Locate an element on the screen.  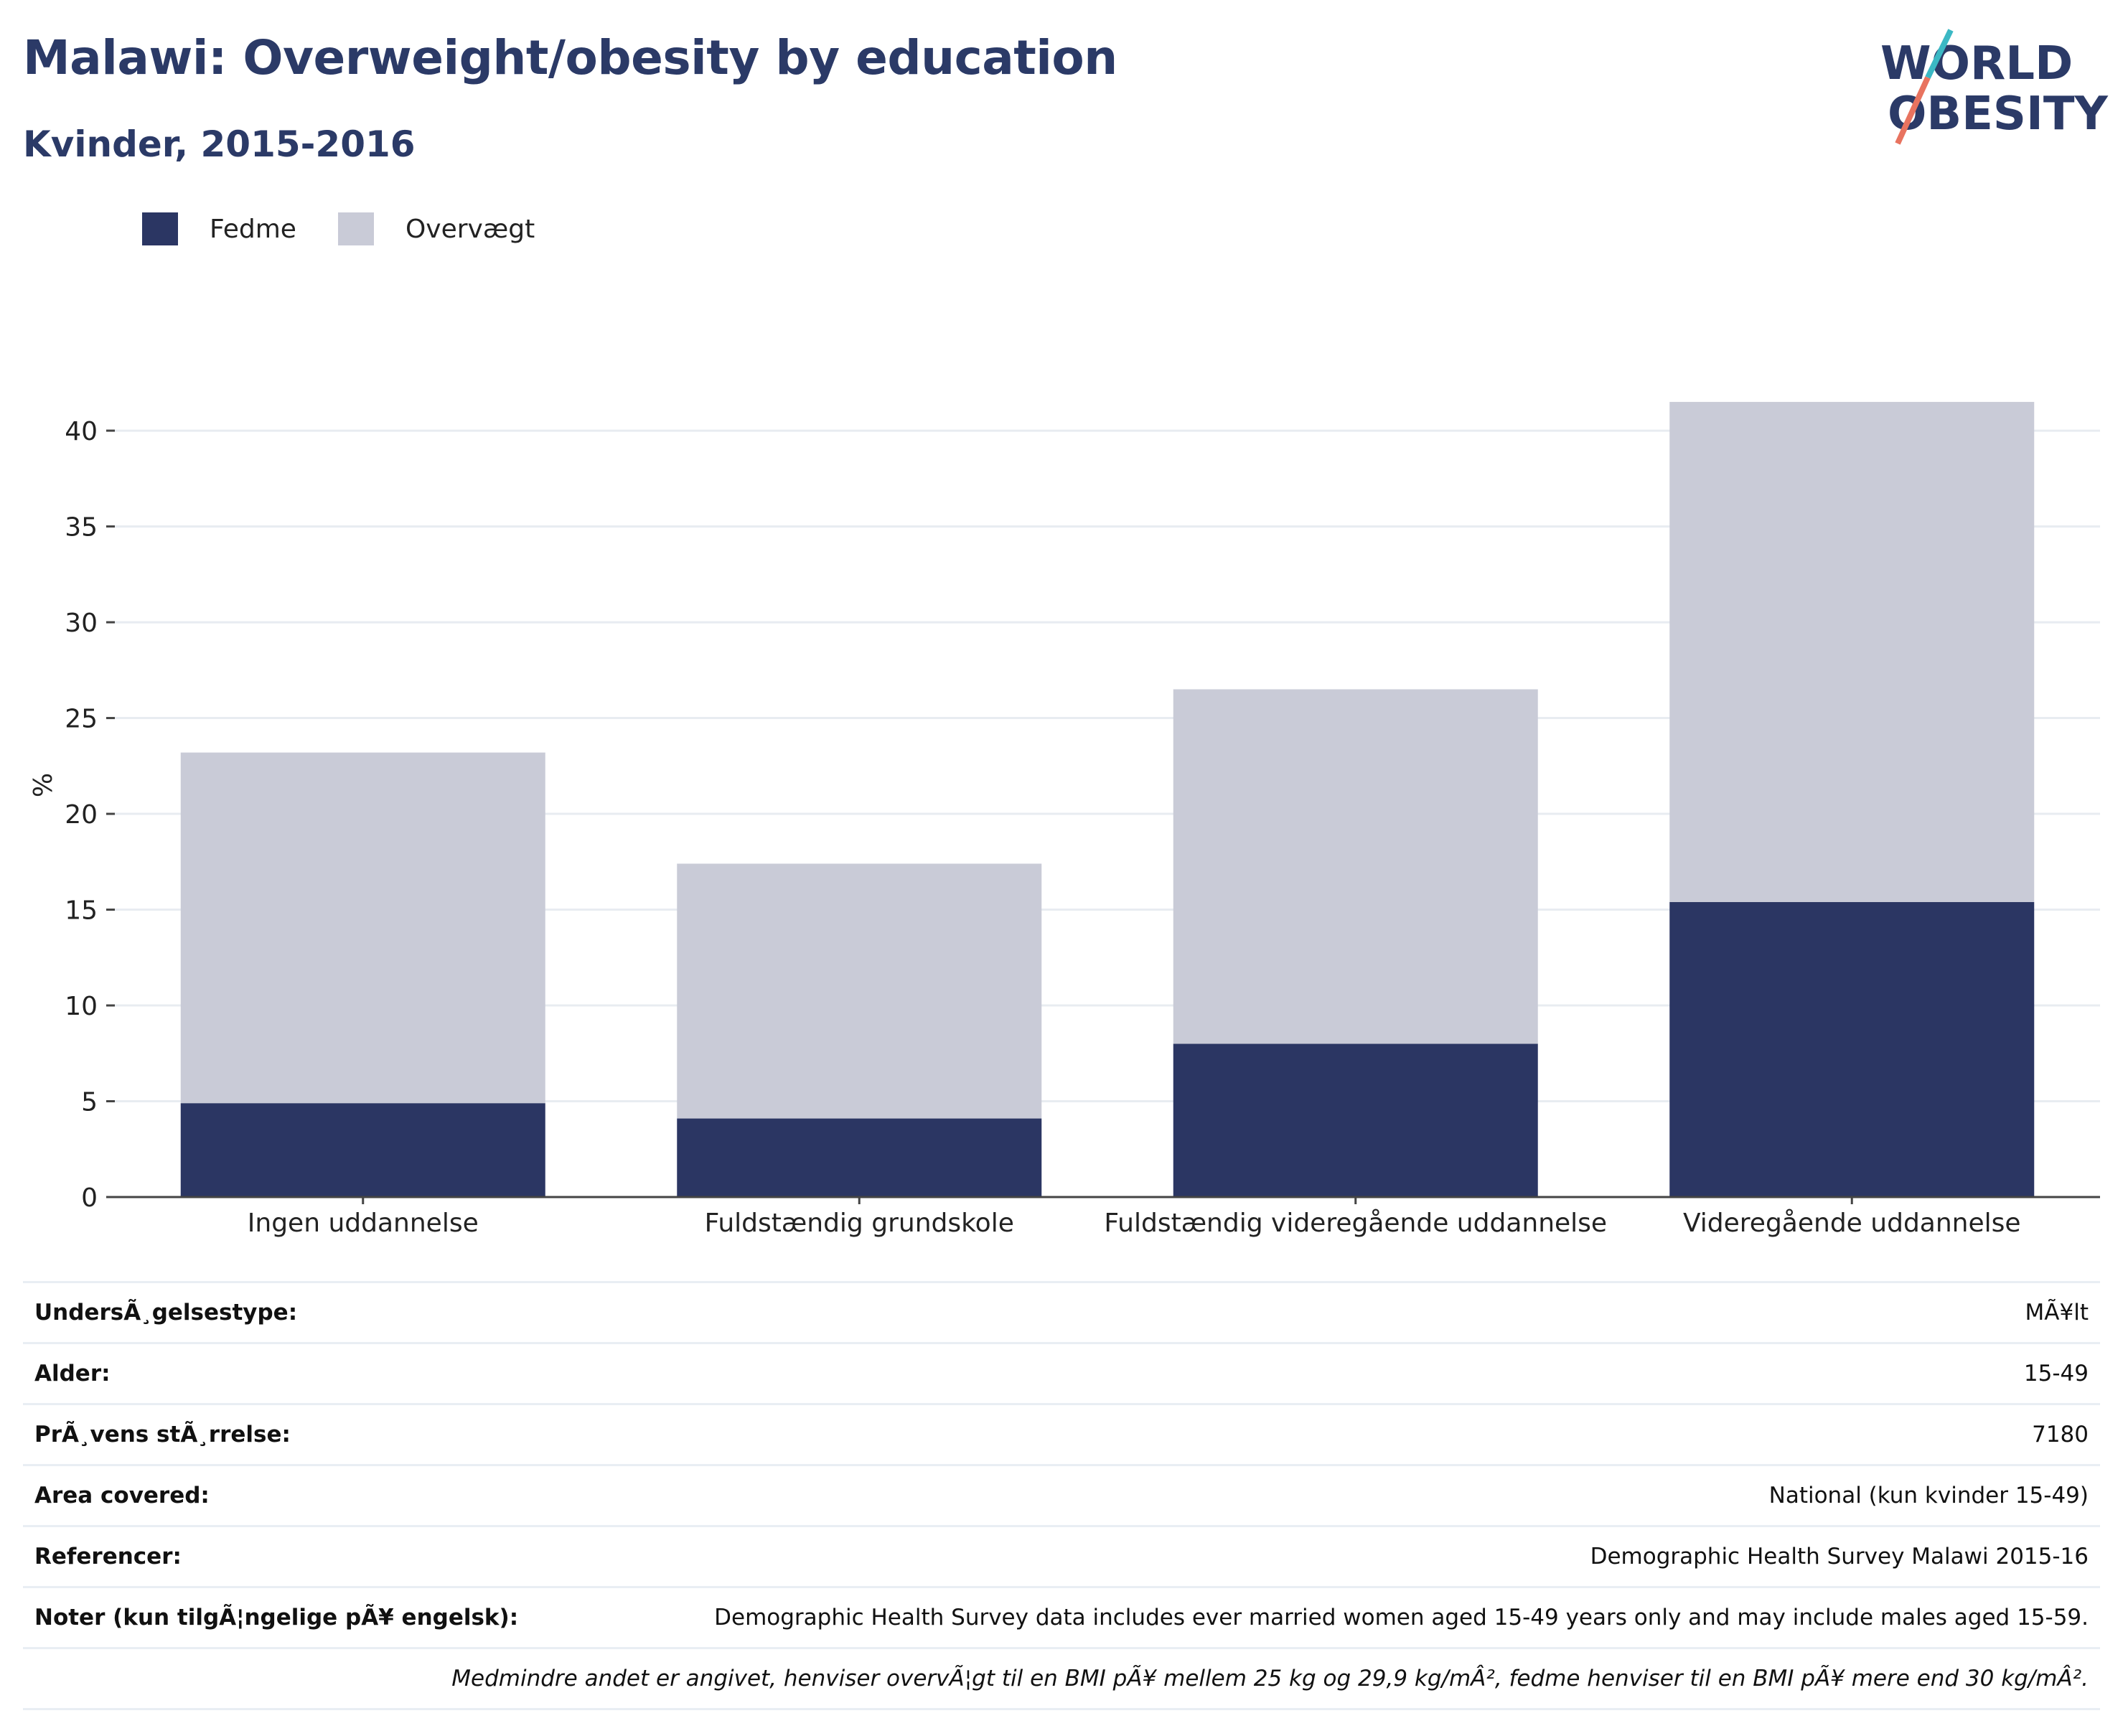
info-label: UndersÃ¸gelsestype: is located at coordinates (166, 1313).